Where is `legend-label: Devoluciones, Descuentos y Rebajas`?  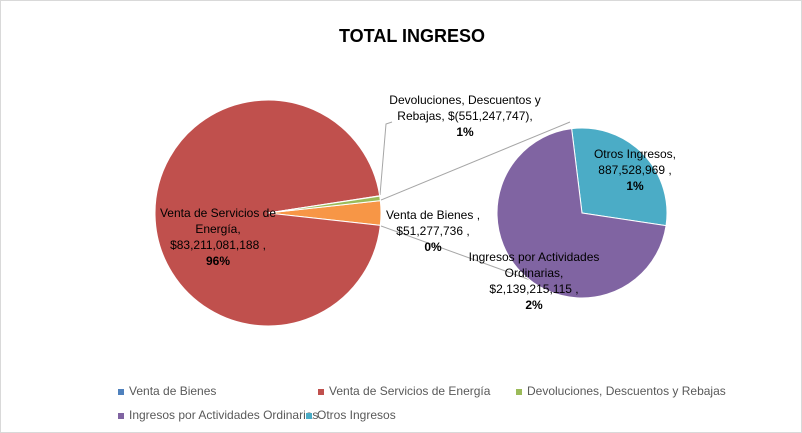
legend-label: Devoluciones, Descuentos y Rebajas is located at coordinates (626, 391).